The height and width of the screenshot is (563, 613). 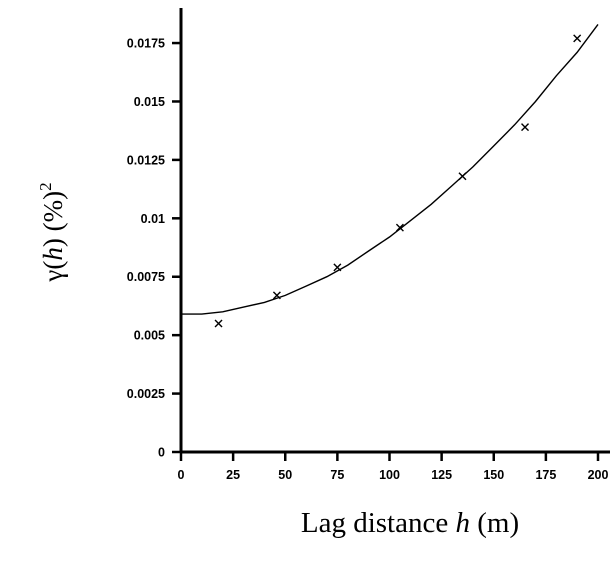 I want to click on x-axis-ticks: 0 25 50 75 100 125 150 175 200, so click(x=393, y=467).